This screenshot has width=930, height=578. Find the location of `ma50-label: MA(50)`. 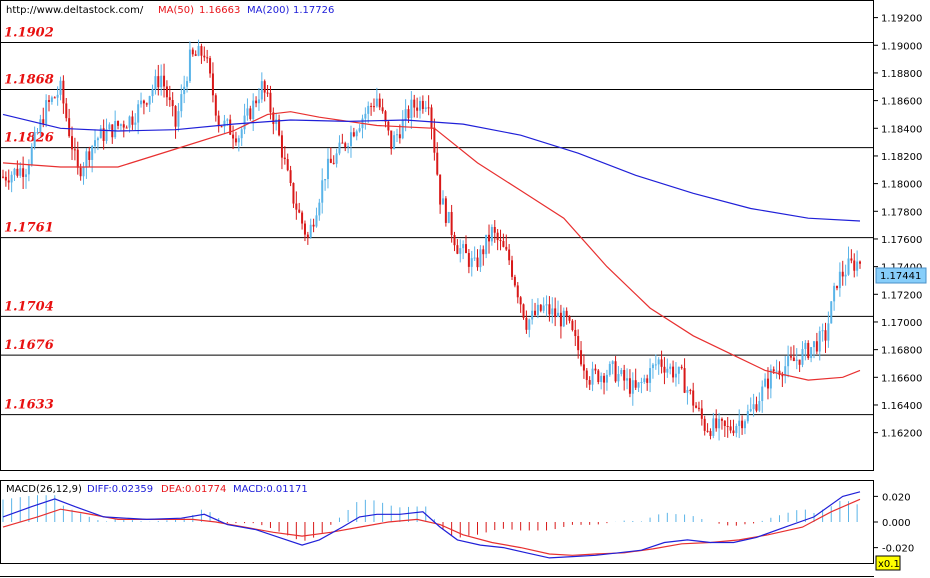

ma50-label: MA(50) is located at coordinates (176, 10).